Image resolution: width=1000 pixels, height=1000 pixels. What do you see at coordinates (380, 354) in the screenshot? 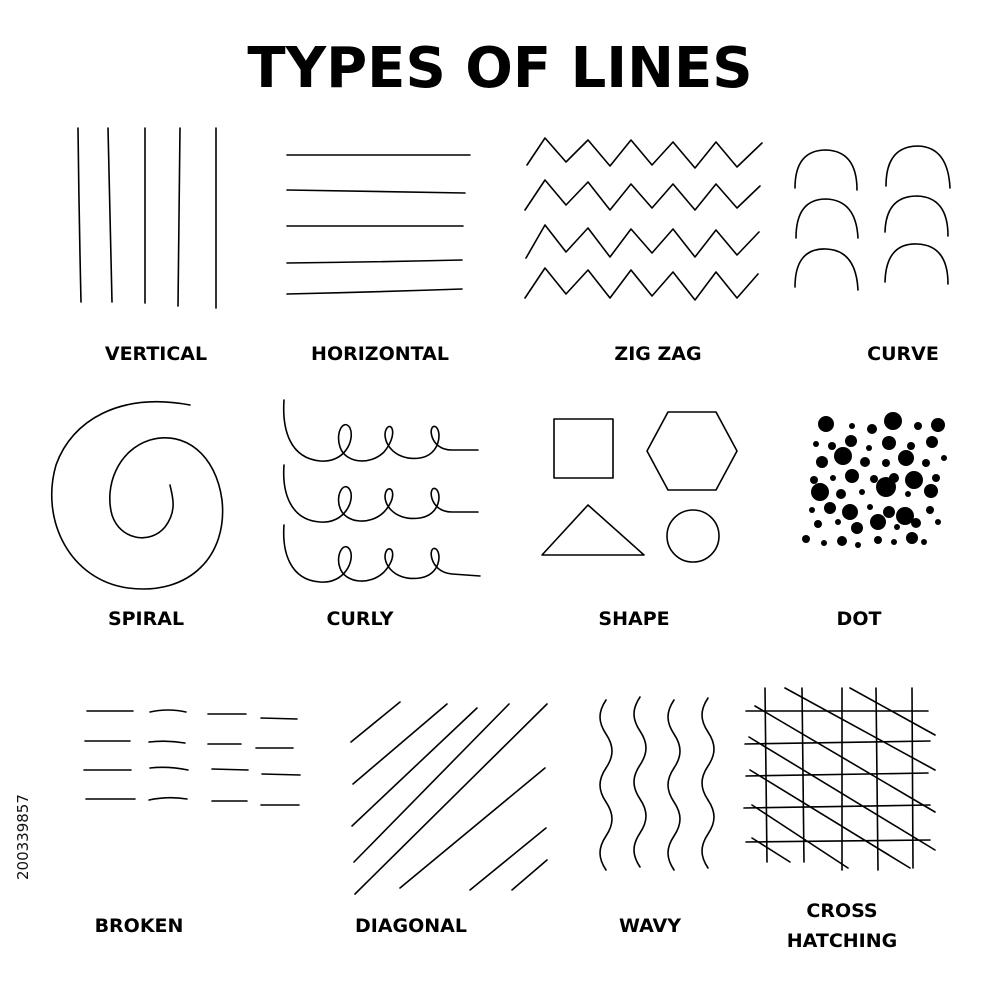
I see `label-horizontal: HORIZONTAL` at bounding box center [380, 354].